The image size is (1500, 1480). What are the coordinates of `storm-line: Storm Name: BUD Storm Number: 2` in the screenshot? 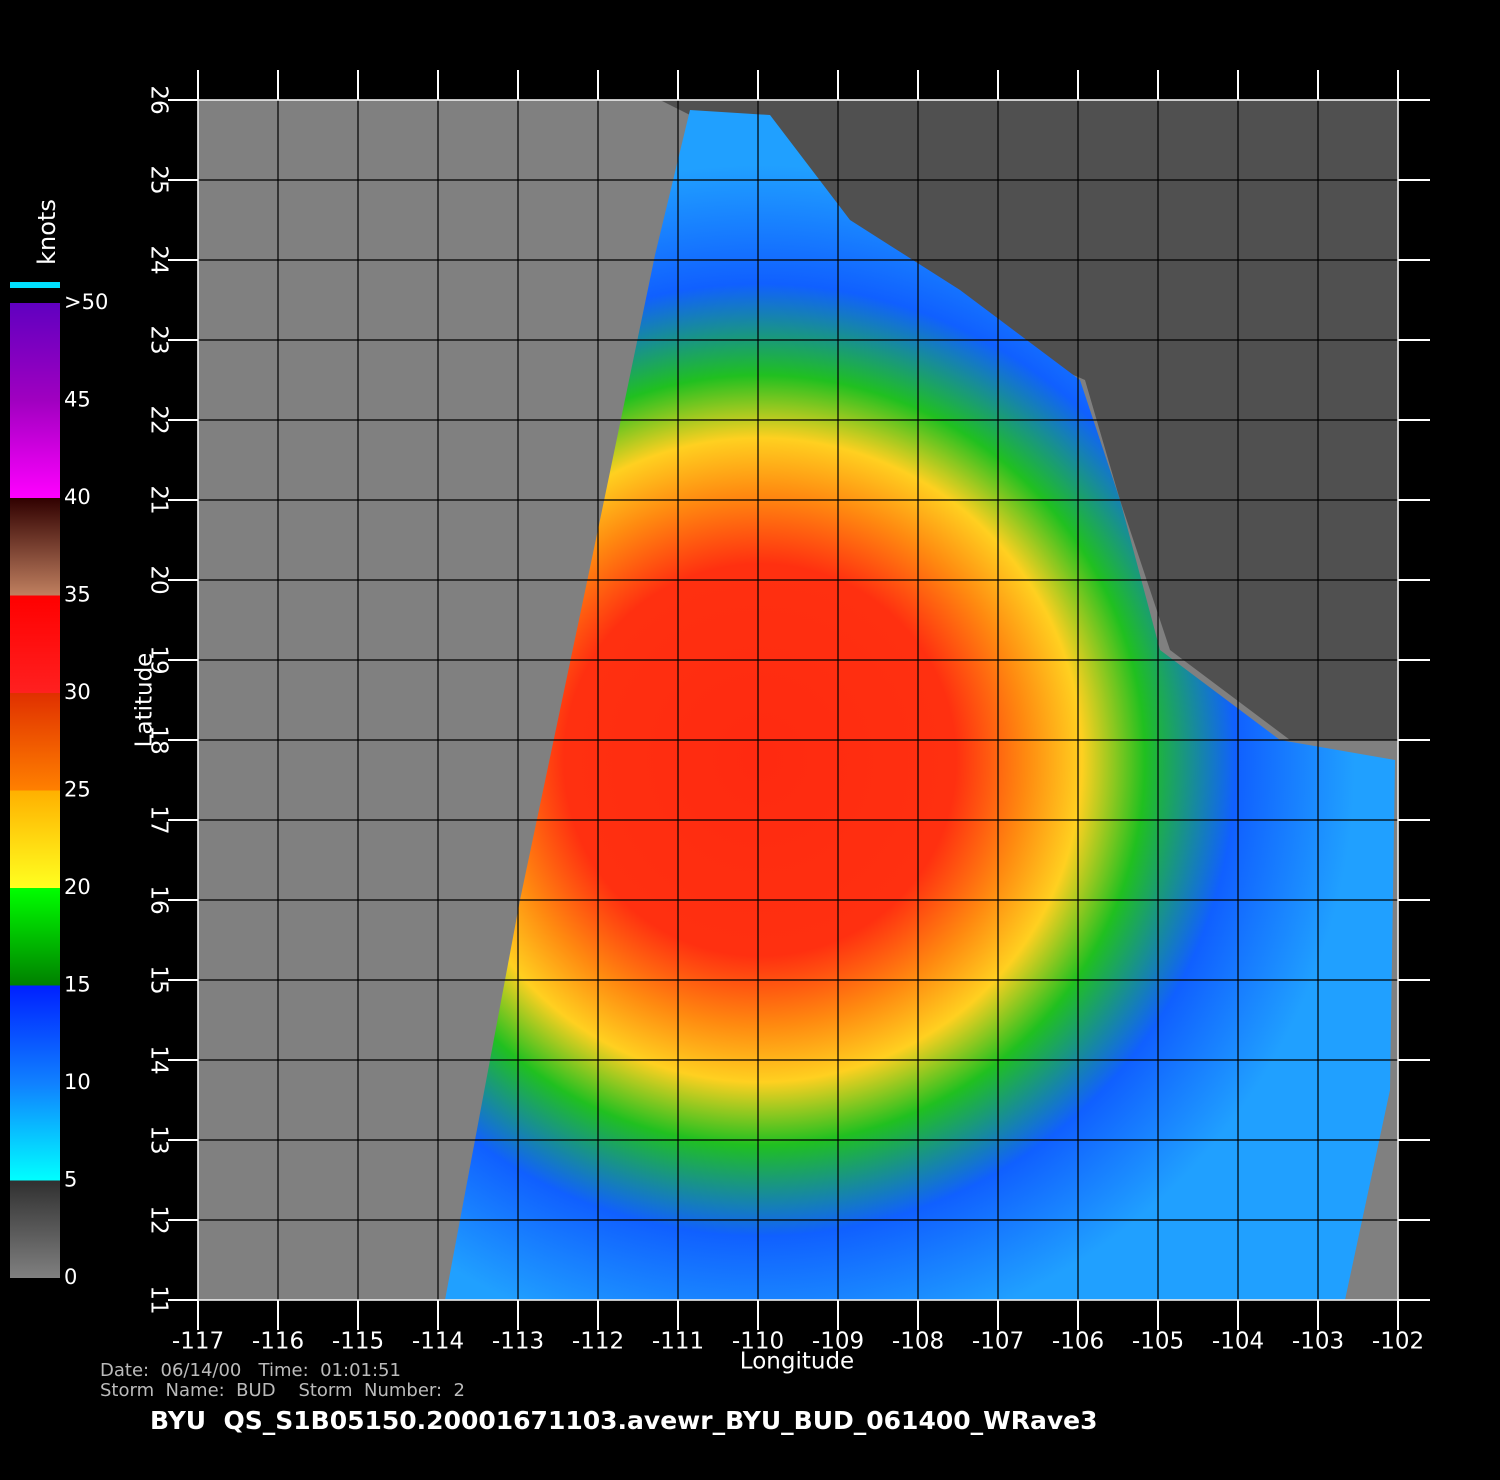 It's located at (282, 1390).